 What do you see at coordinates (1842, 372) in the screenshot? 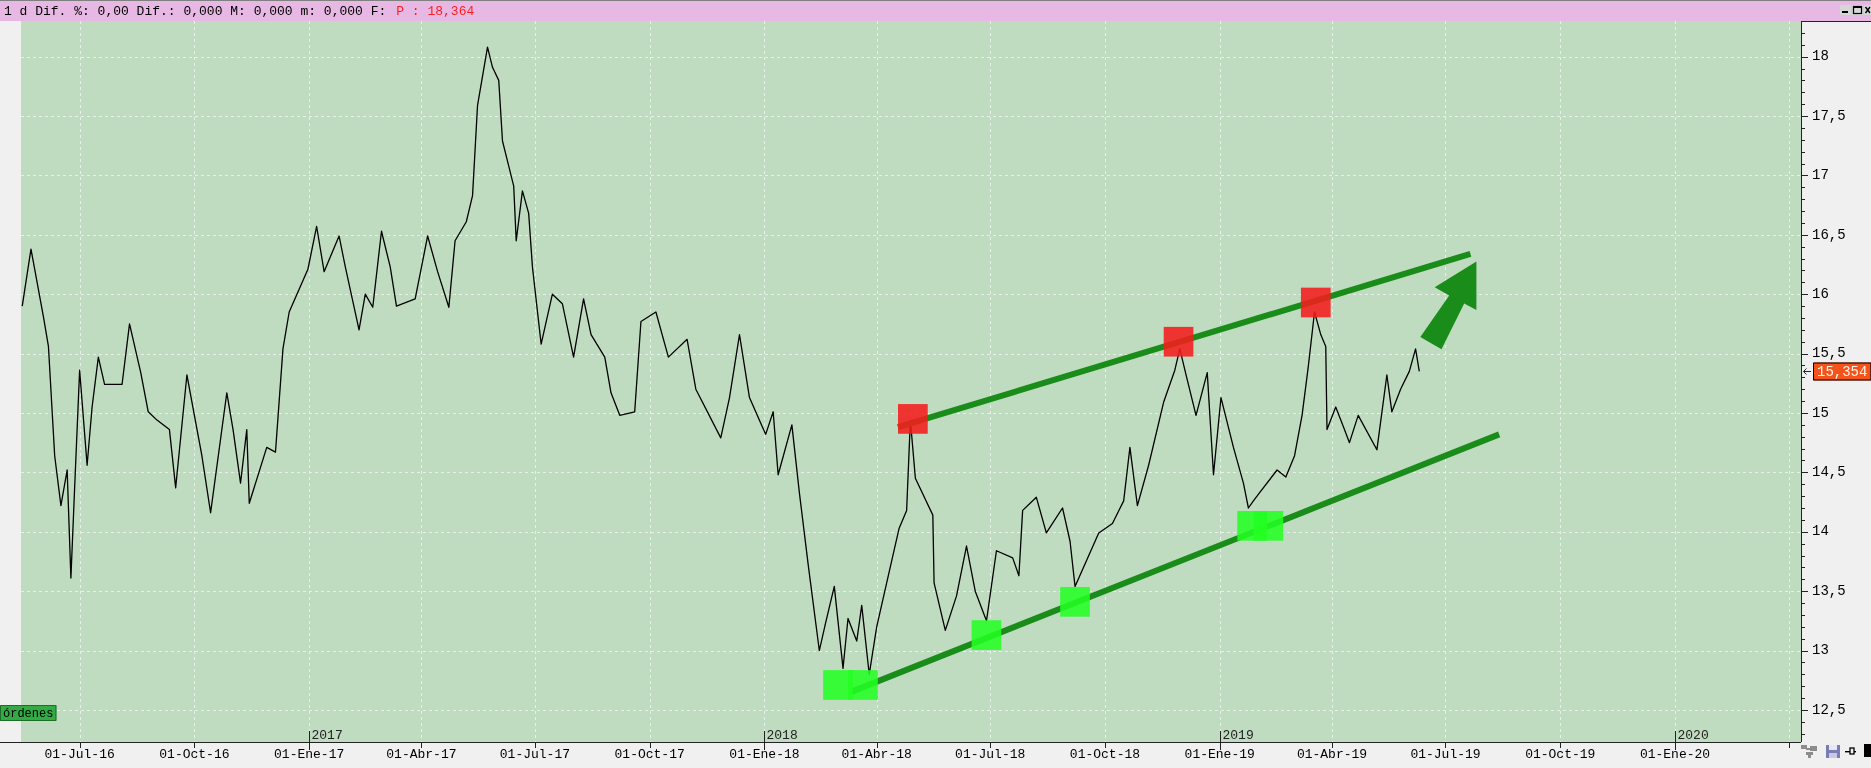
I see `text: 15,354` at bounding box center [1842, 372].